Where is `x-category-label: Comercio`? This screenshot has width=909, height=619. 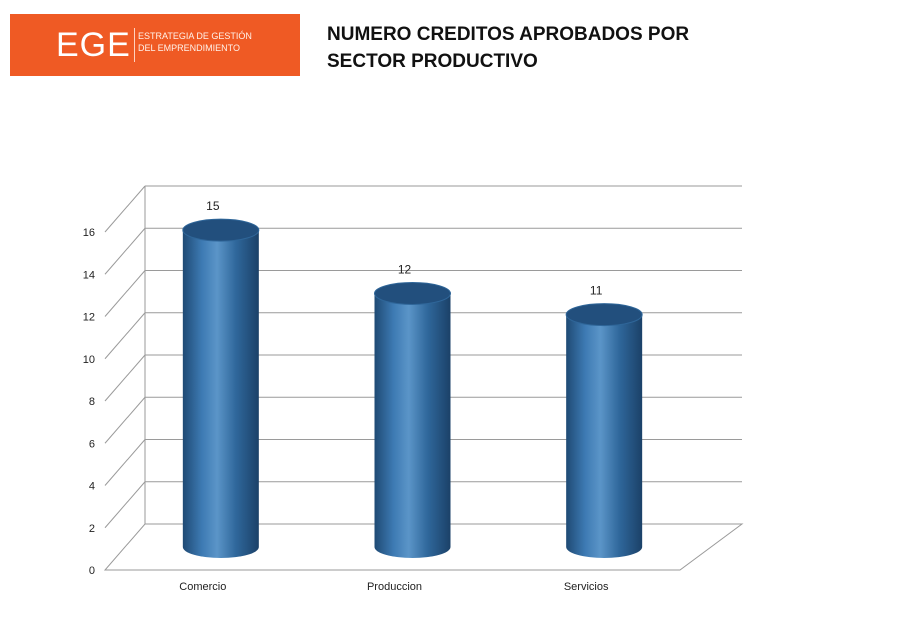
x-category-label: Comercio is located at coordinates (202, 587).